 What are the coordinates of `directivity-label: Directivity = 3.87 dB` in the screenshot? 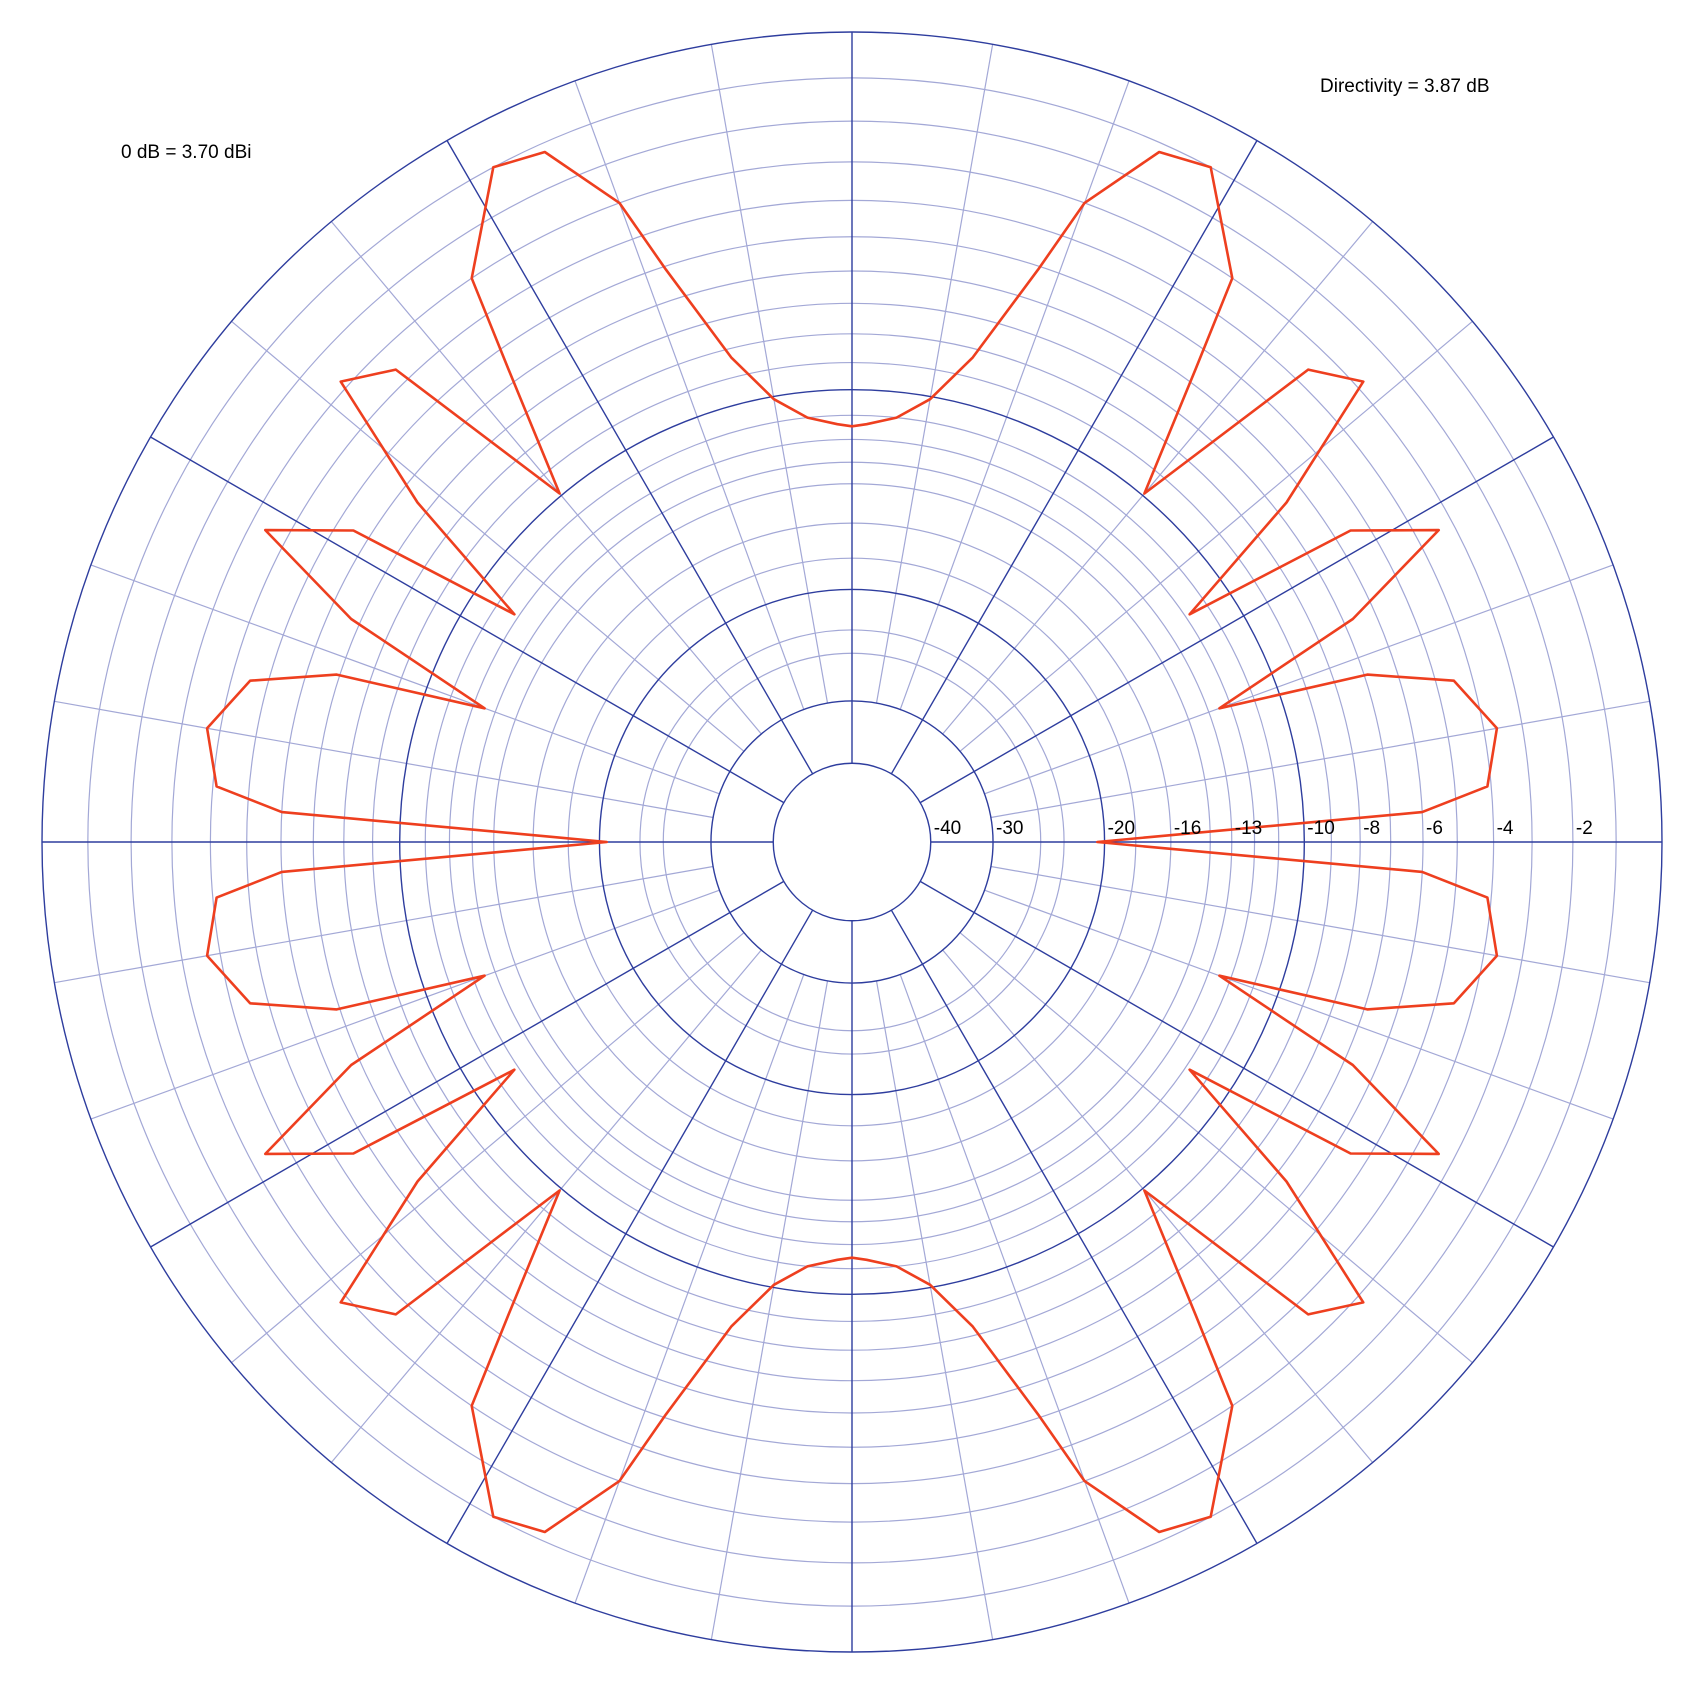 It's located at (1405, 86).